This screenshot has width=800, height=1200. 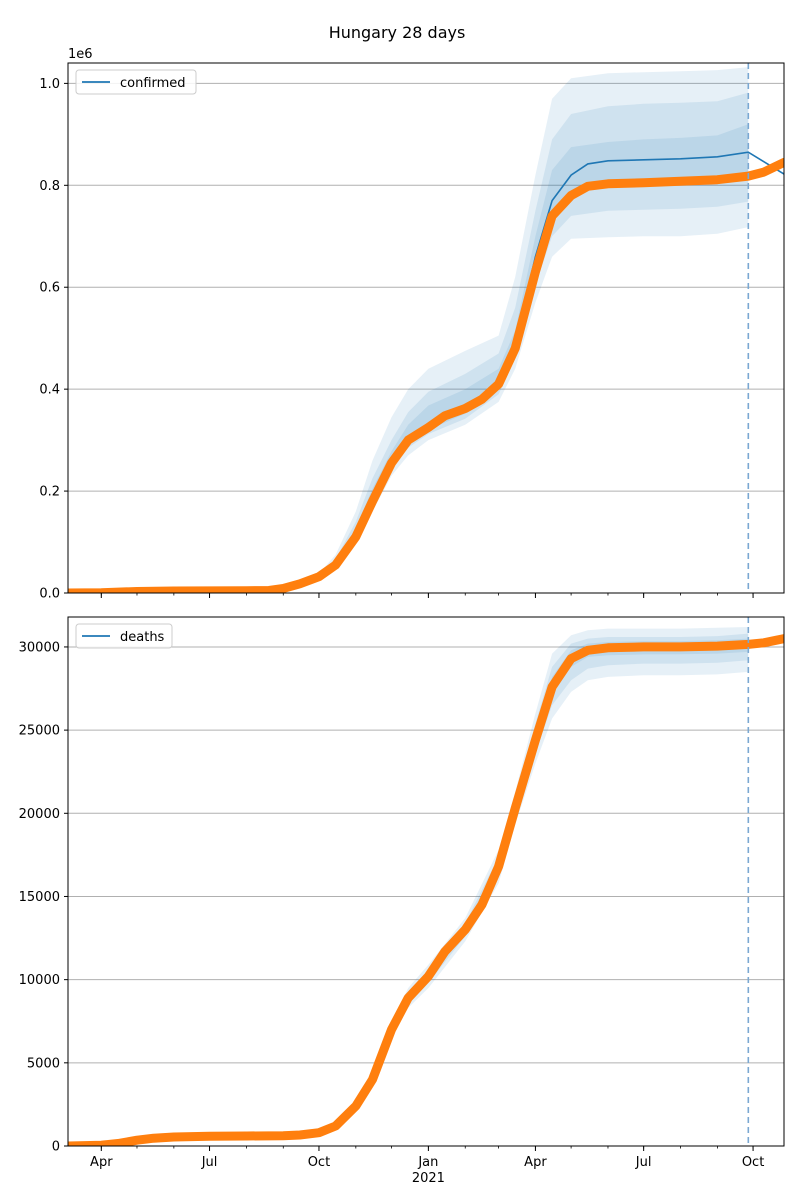 I want to click on y-offset-label: 1e6, so click(x=80, y=54).